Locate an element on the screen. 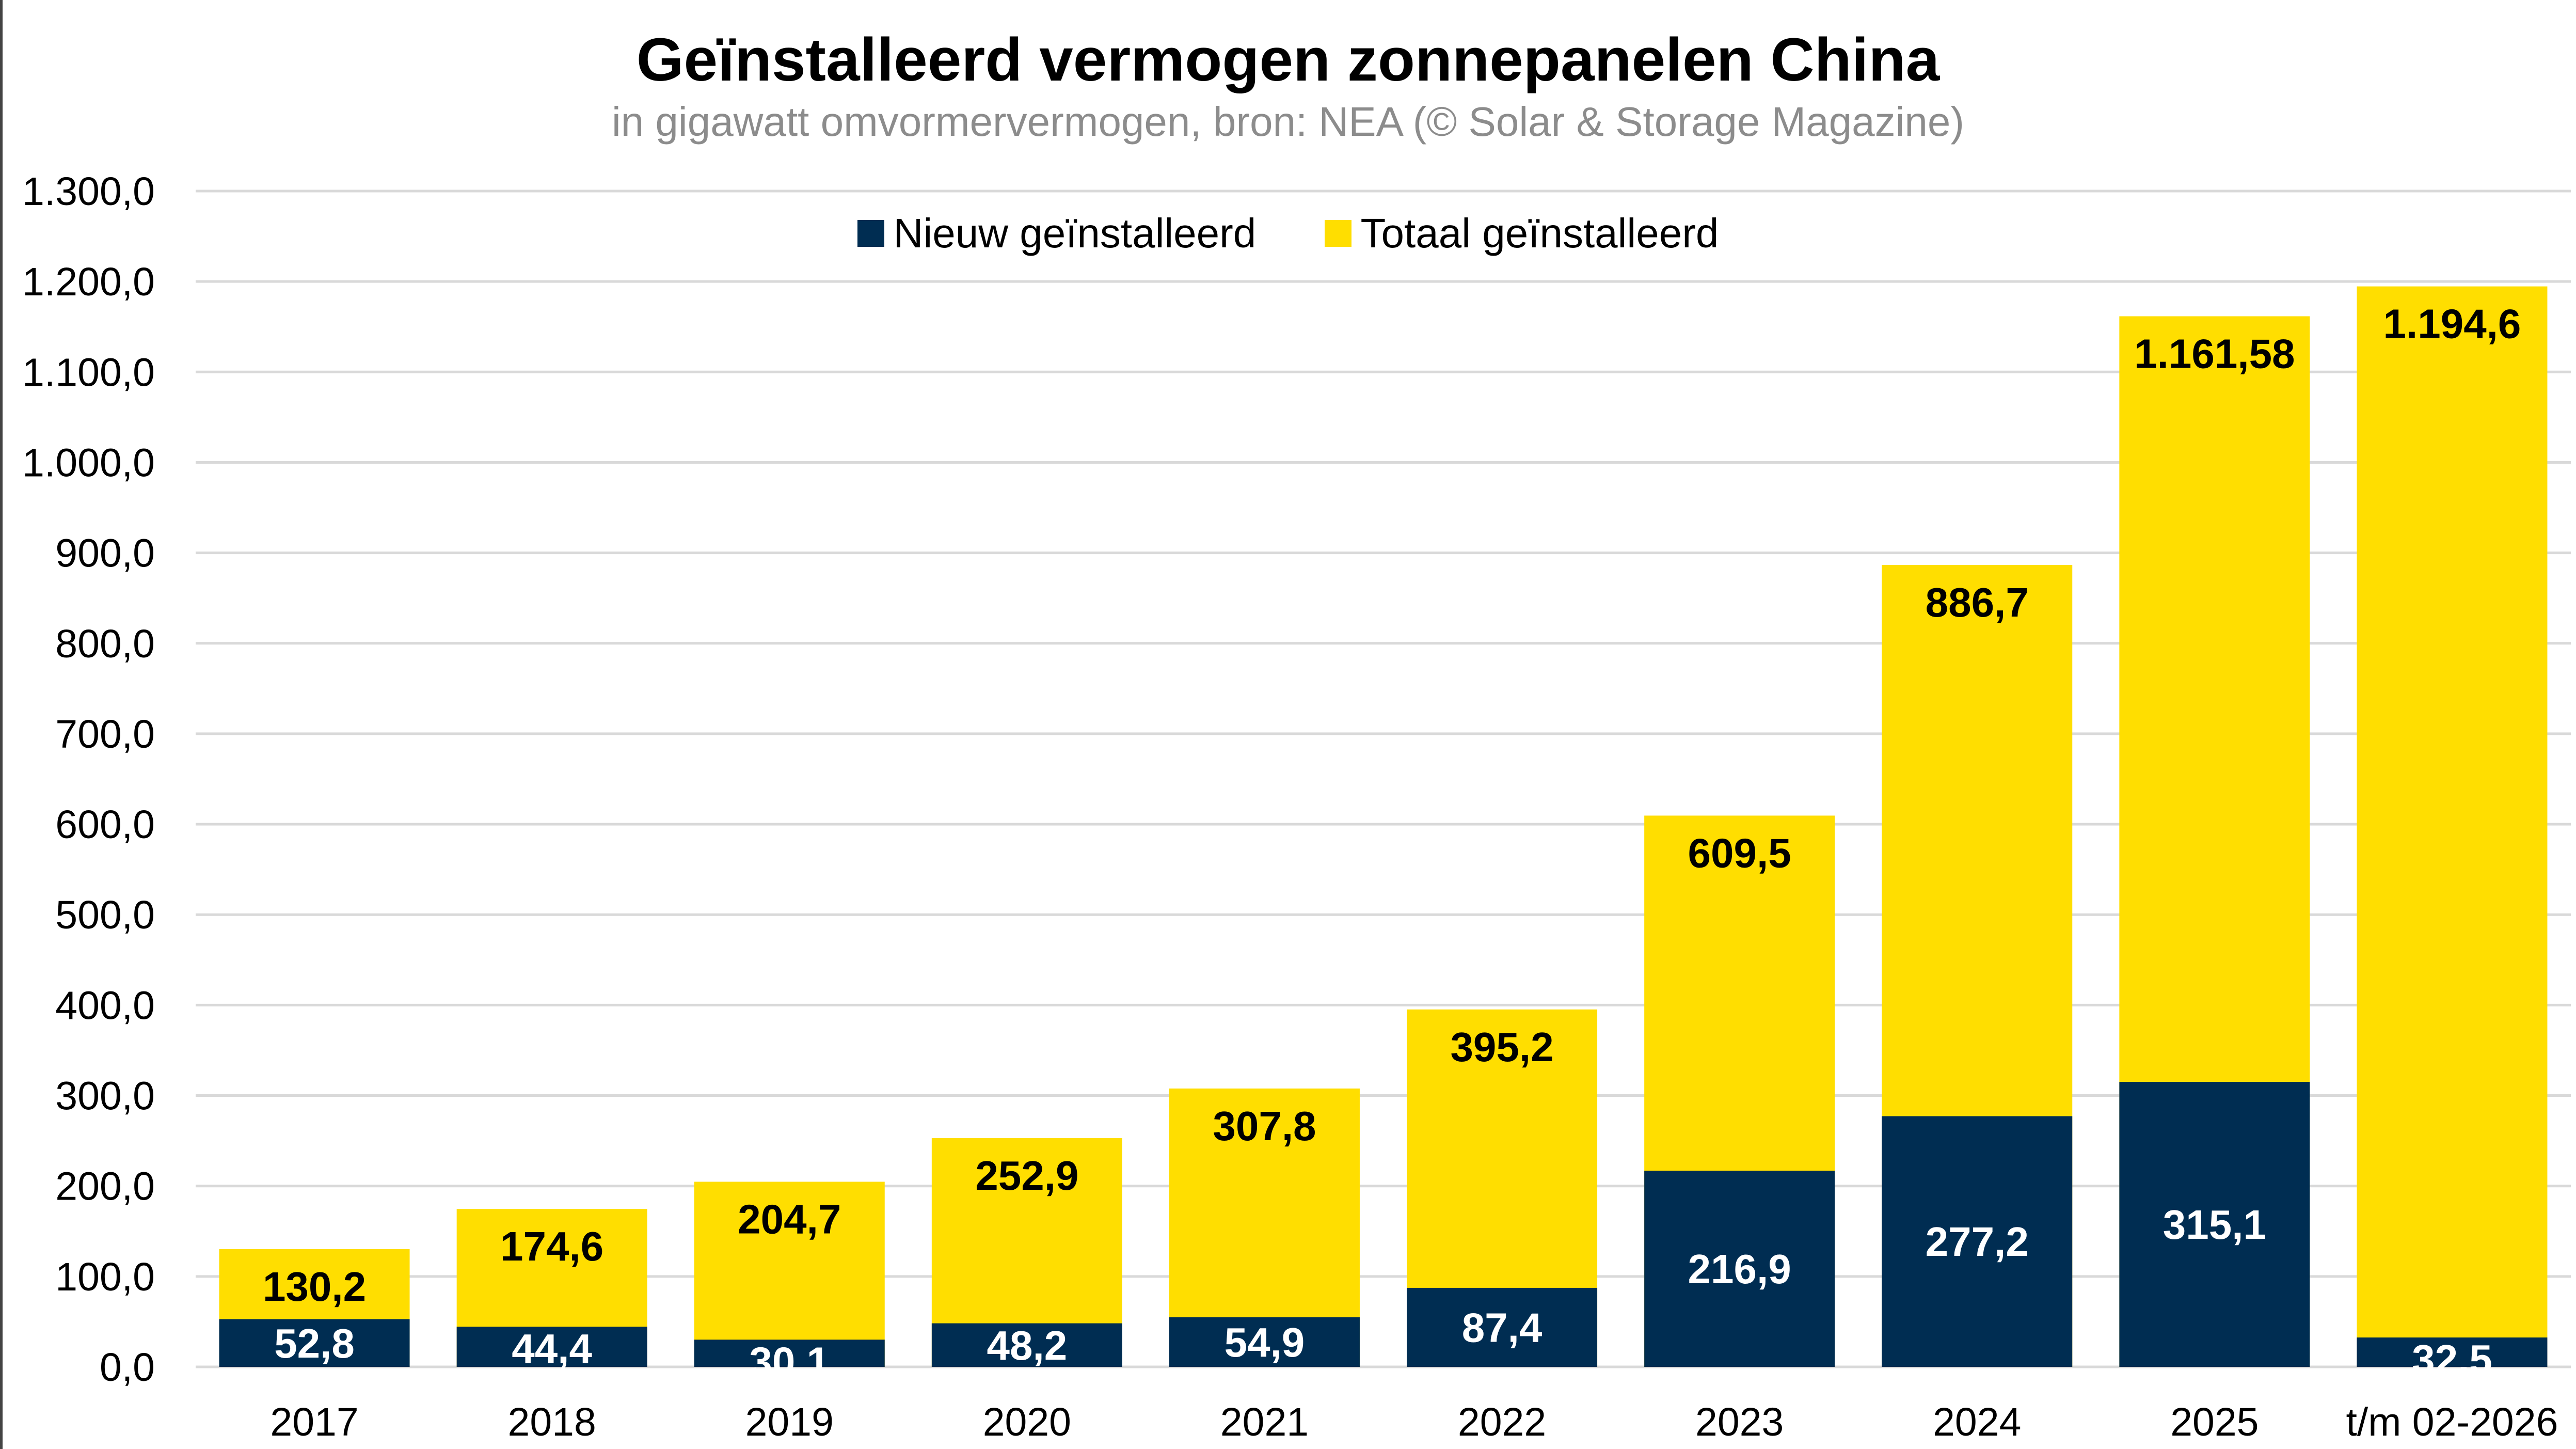  data-label-new: 32,5 is located at coordinates (2452, 1359).